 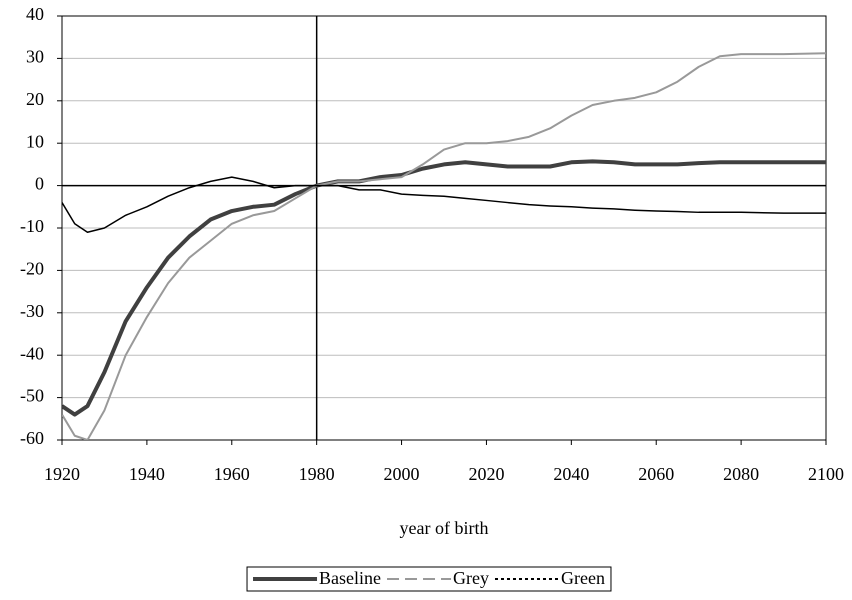 What do you see at coordinates (317, 474) in the screenshot?
I see `x-tick-label: 1980` at bounding box center [317, 474].